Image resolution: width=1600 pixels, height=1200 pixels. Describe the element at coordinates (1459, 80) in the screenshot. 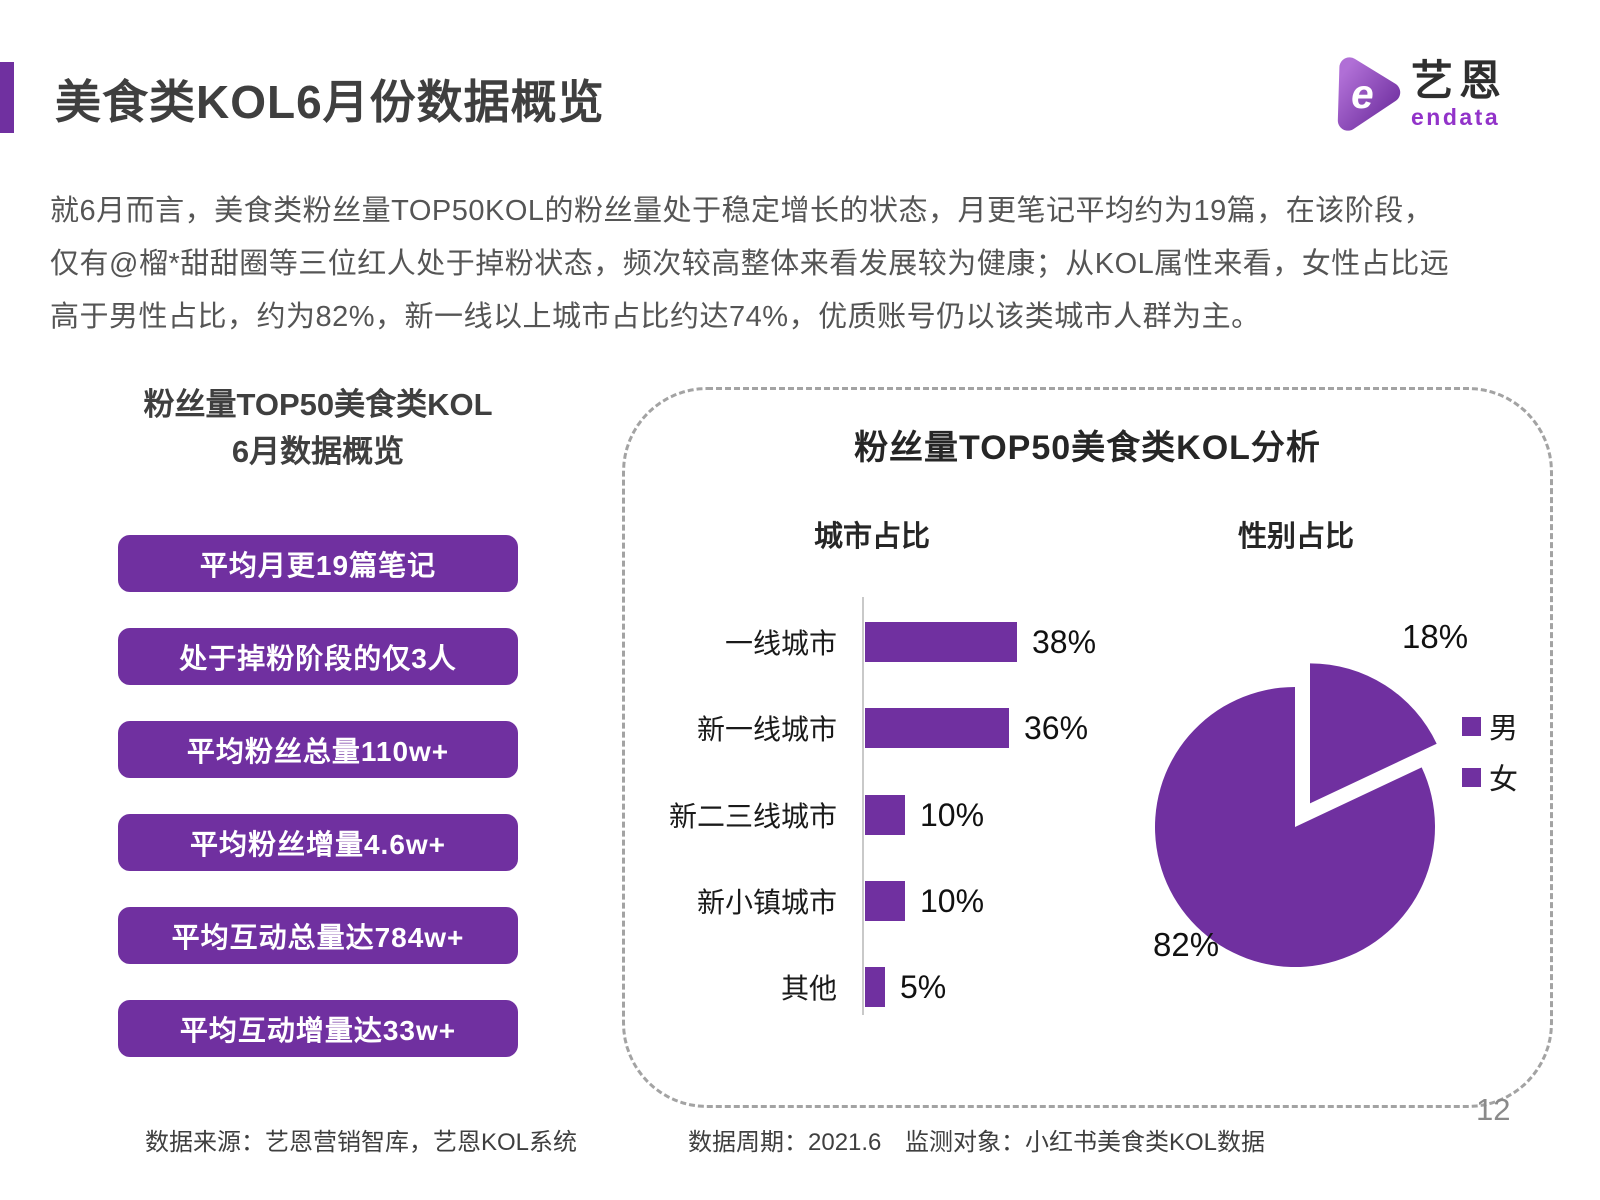

I see `logo-brand-cn: 艺恩` at that location.